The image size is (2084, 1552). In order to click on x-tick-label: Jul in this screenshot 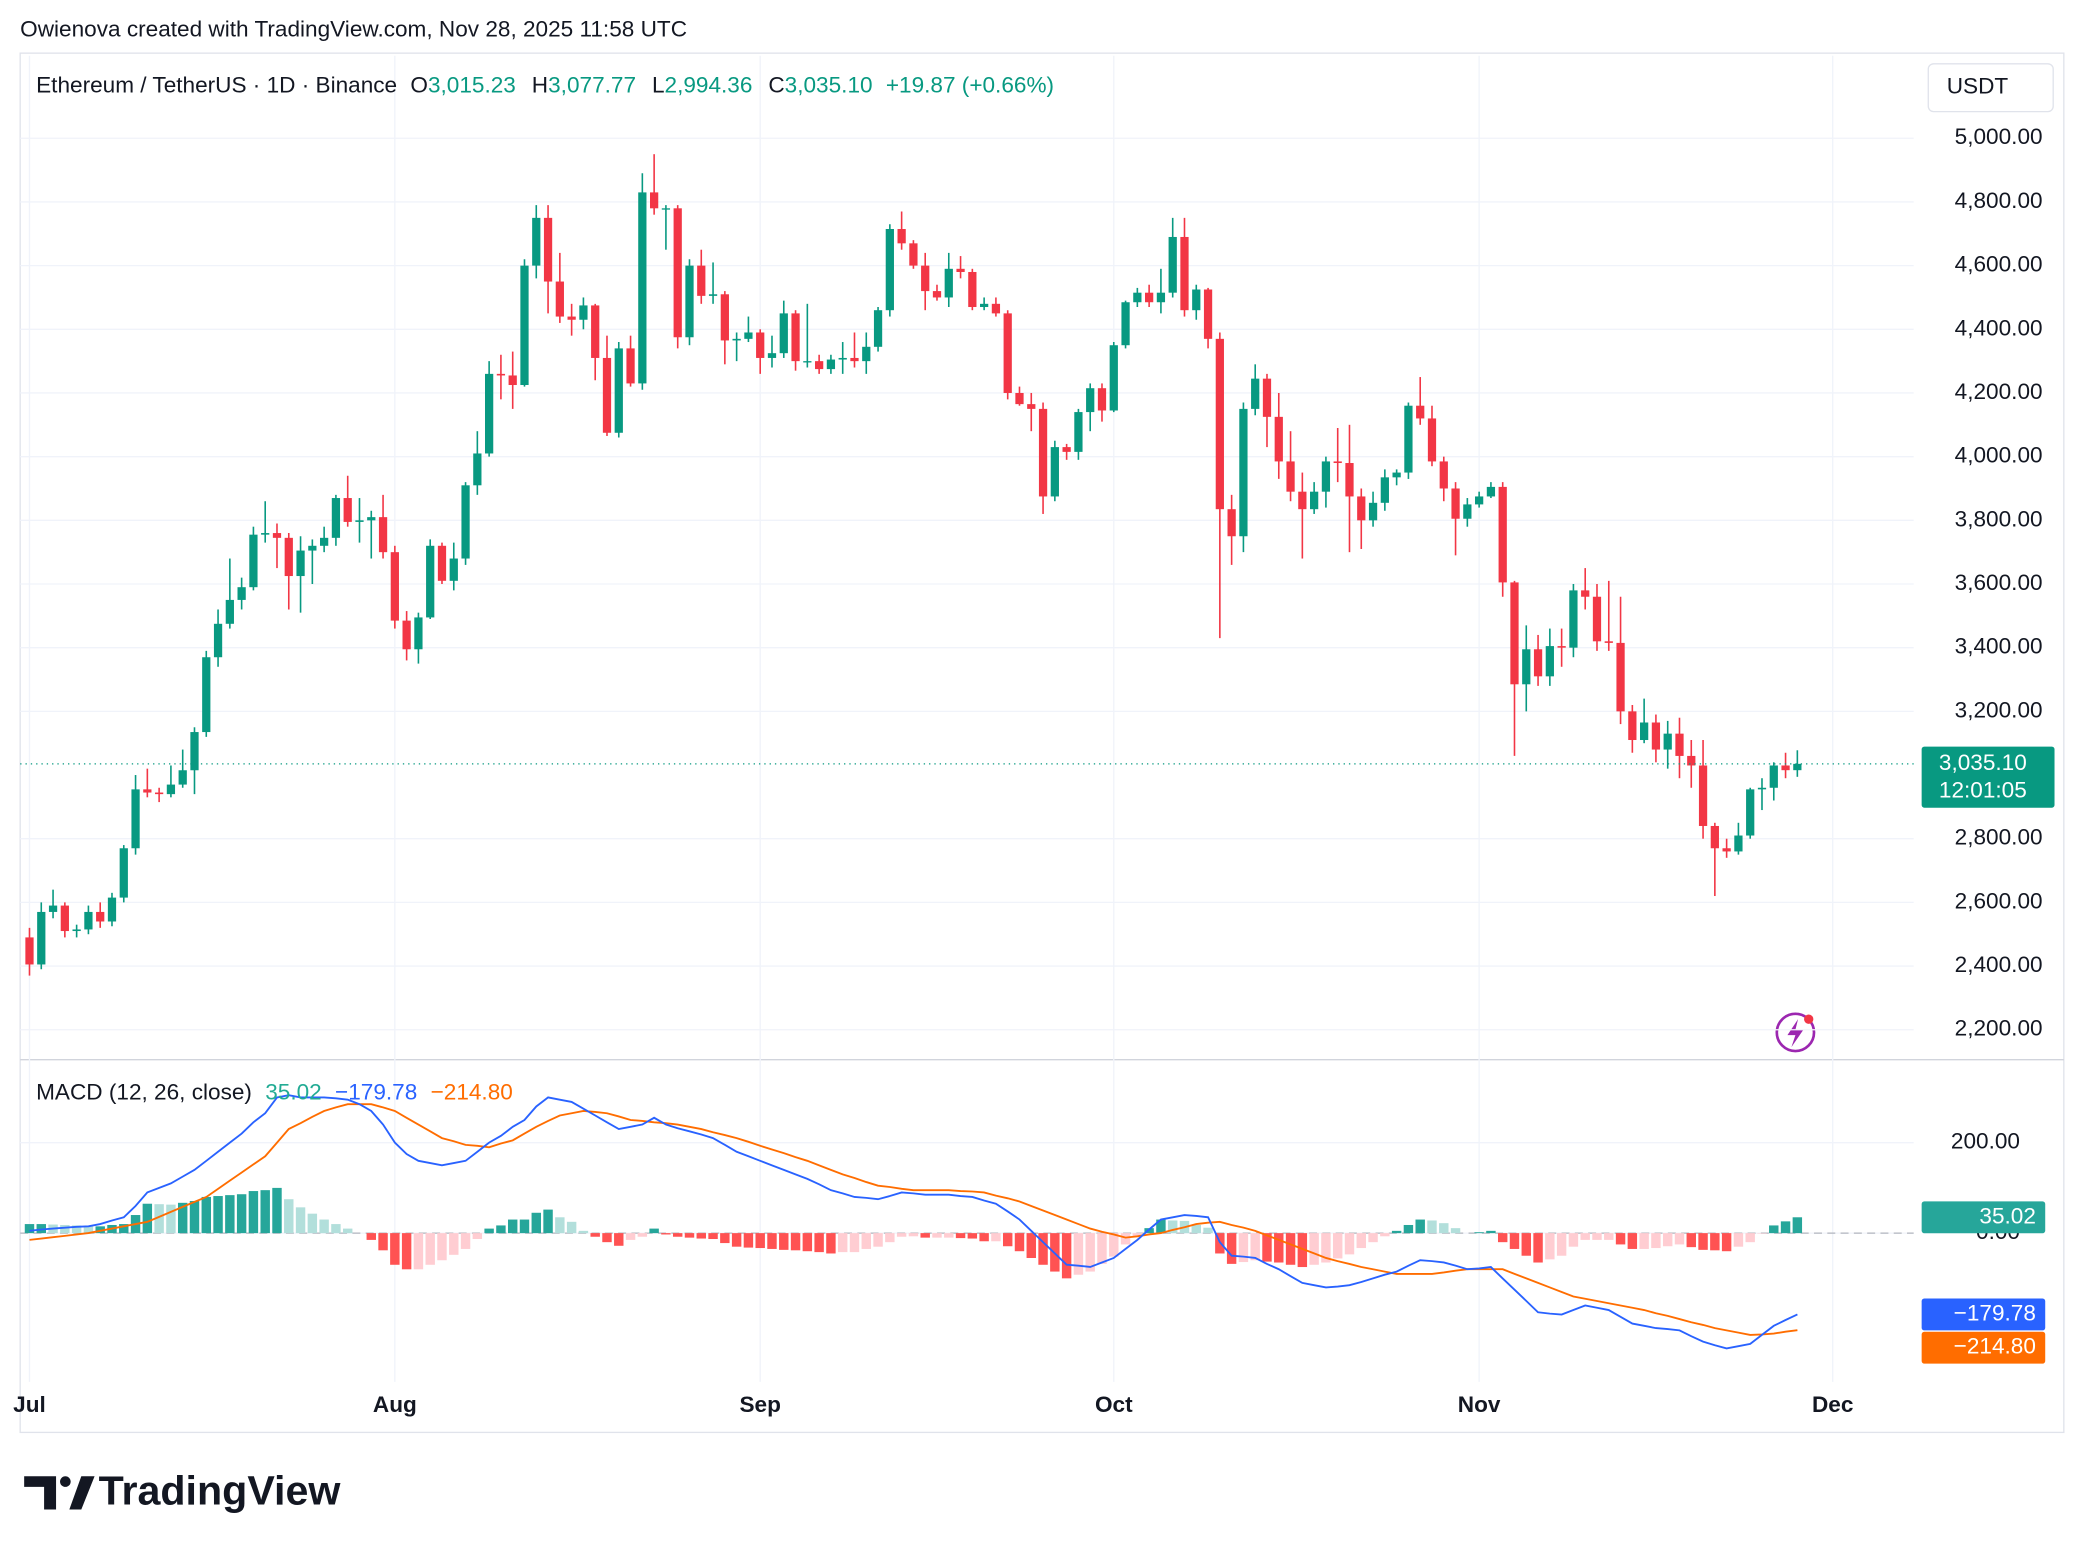, I will do `click(29, 1404)`.